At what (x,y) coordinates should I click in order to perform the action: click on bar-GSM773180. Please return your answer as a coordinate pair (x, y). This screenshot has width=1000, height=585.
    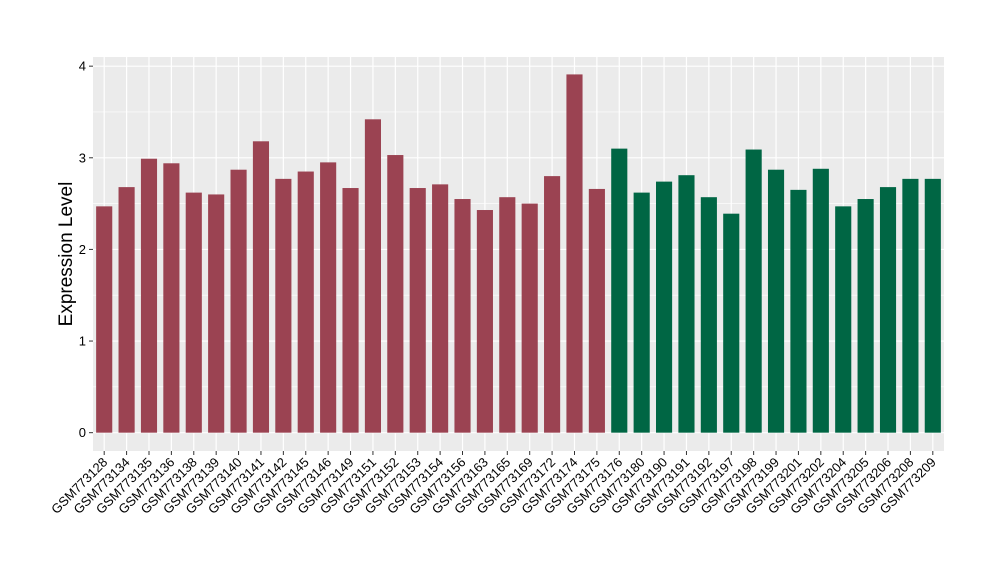
    Looking at the image, I should click on (641, 312).